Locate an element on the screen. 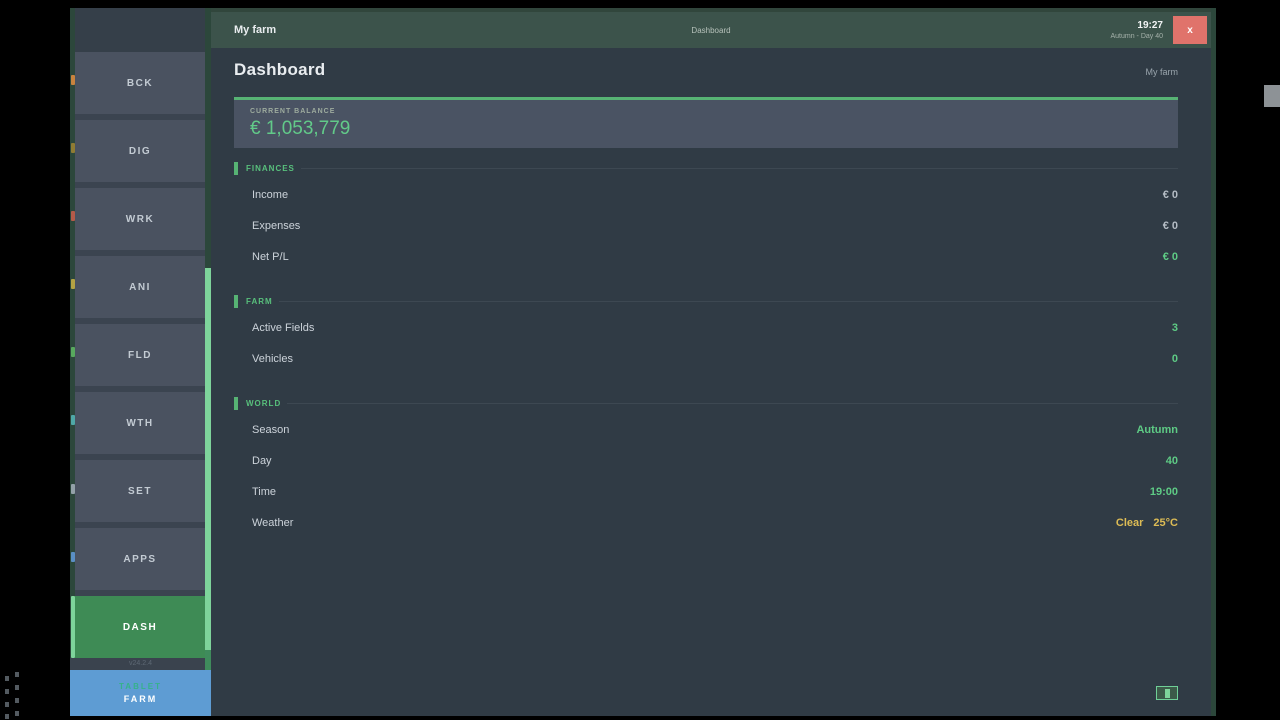 This screenshot has width=1280, height=720. corner-farm-label: My farm is located at coordinates (1162, 72).